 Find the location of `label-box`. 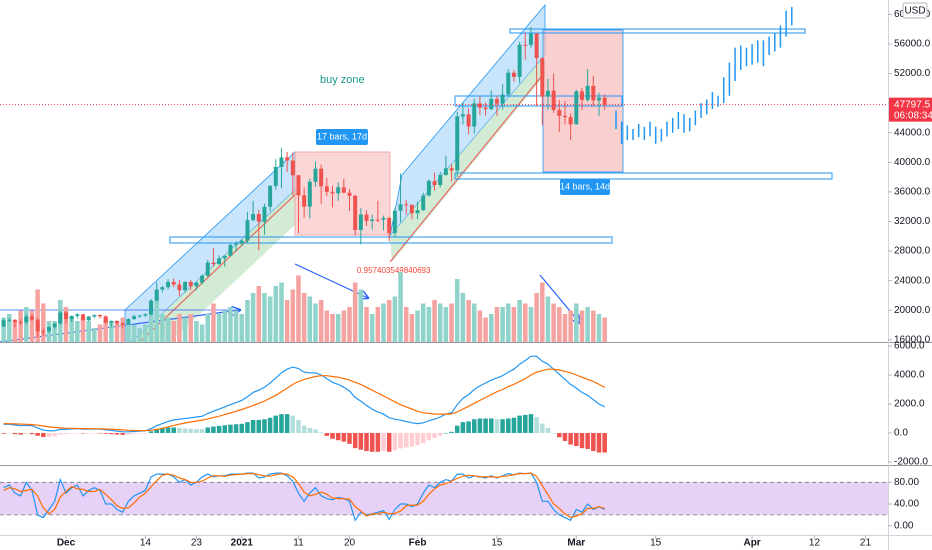

label-box is located at coordinates (342, 137).